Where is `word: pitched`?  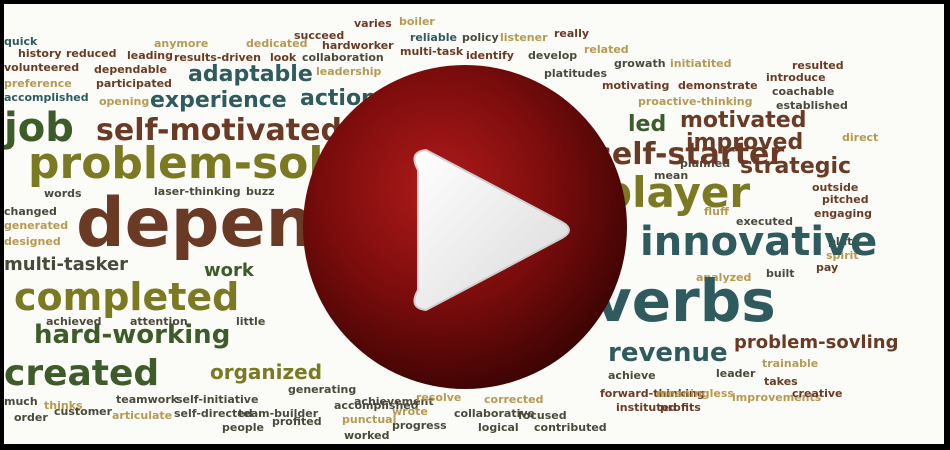
word: pitched is located at coordinates (845, 199).